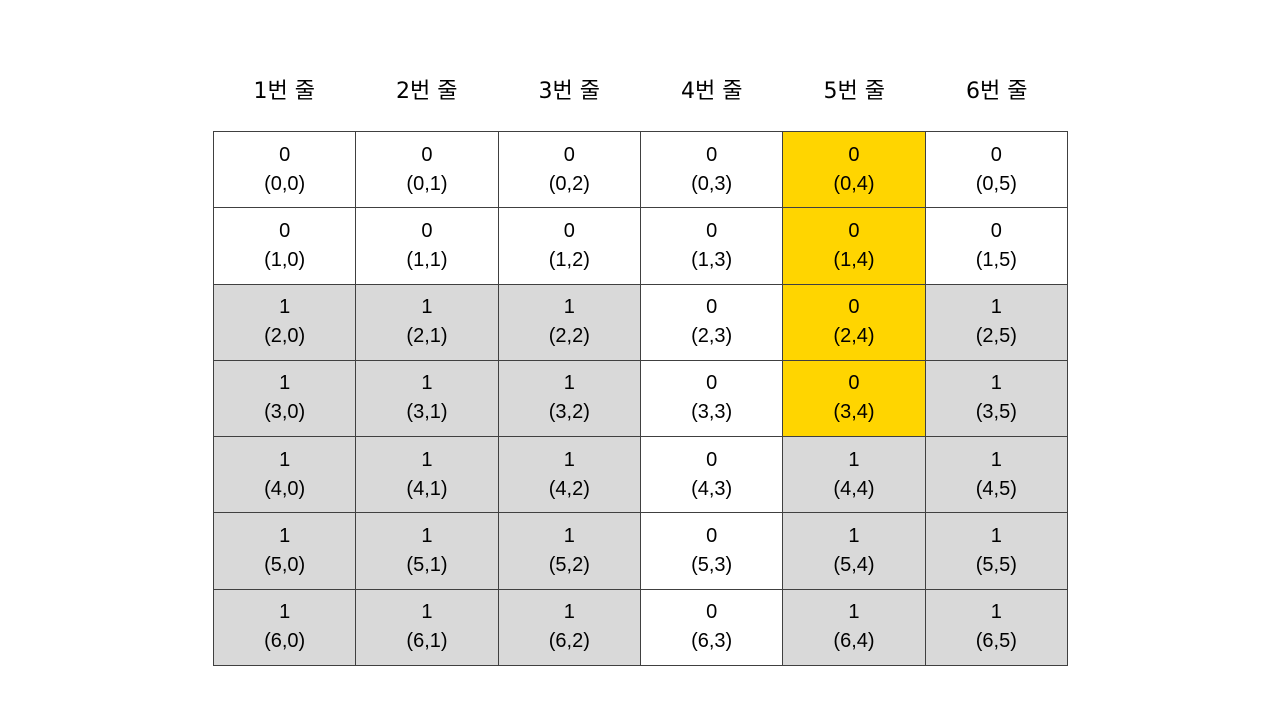 This screenshot has height=720, width=1280. What do you see at coordinates (569, 641) in the screenshot?
I see `cell-coordinate: (6,2)` at bounding box center [569, 641].